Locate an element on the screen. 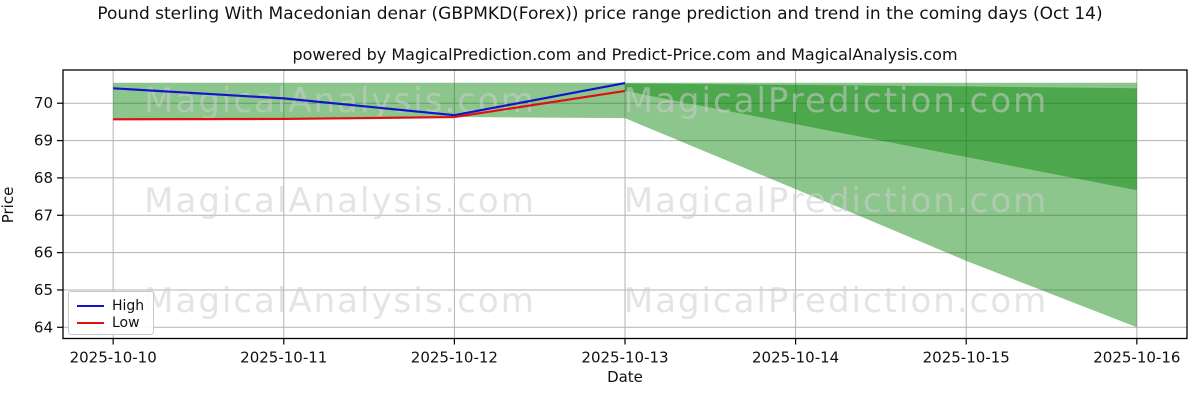  legend-item-low: Low is located at coordinates (115, 322).